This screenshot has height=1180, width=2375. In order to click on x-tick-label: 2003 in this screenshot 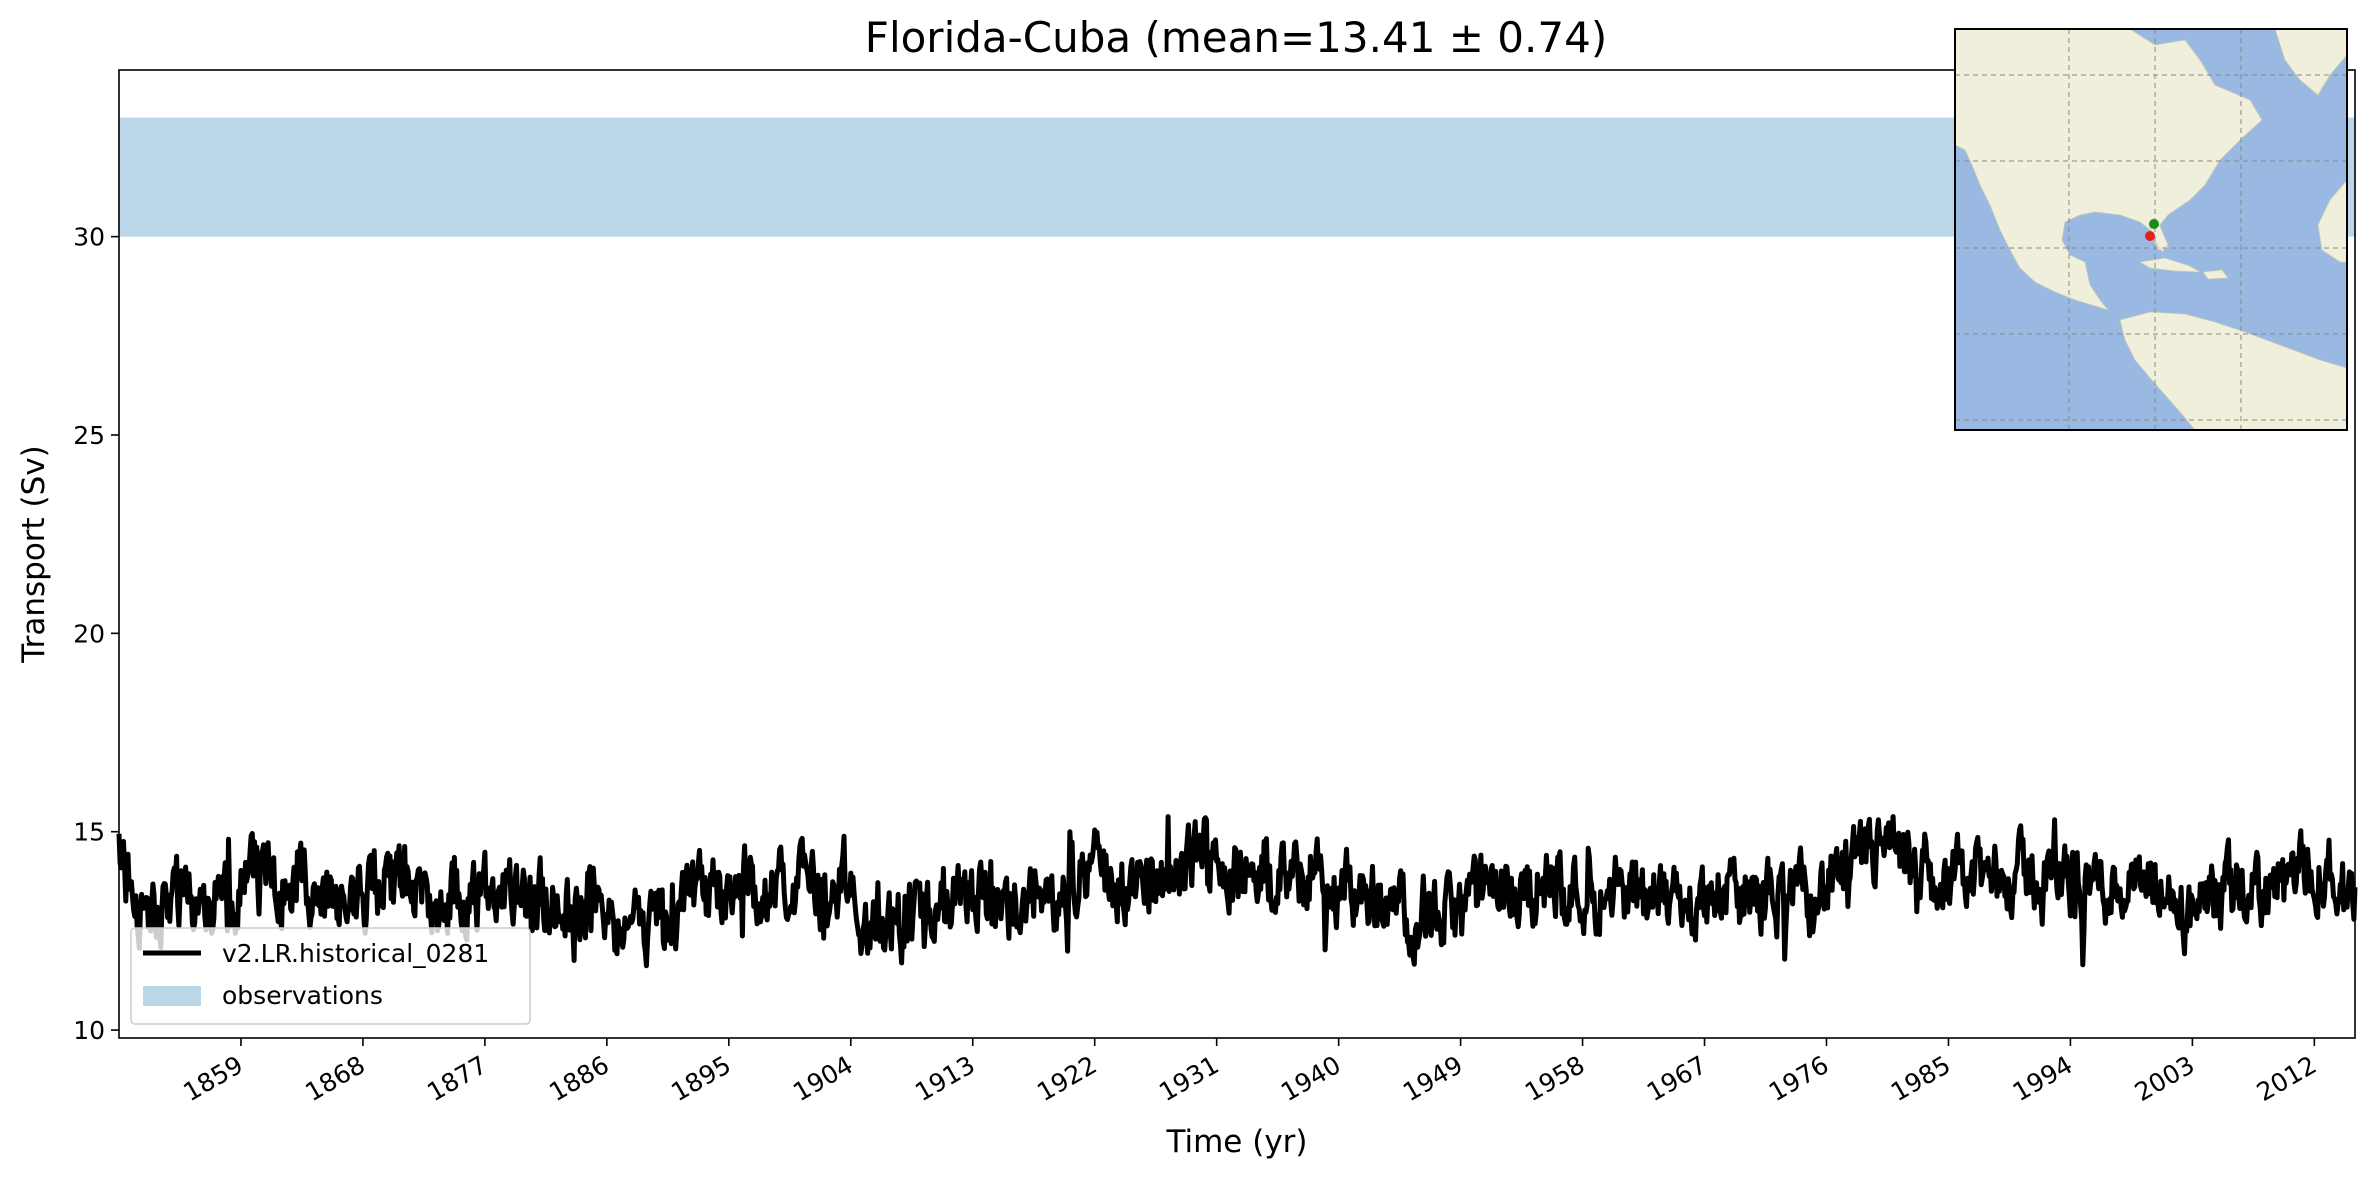, I will do `click(2165, 1078)`.